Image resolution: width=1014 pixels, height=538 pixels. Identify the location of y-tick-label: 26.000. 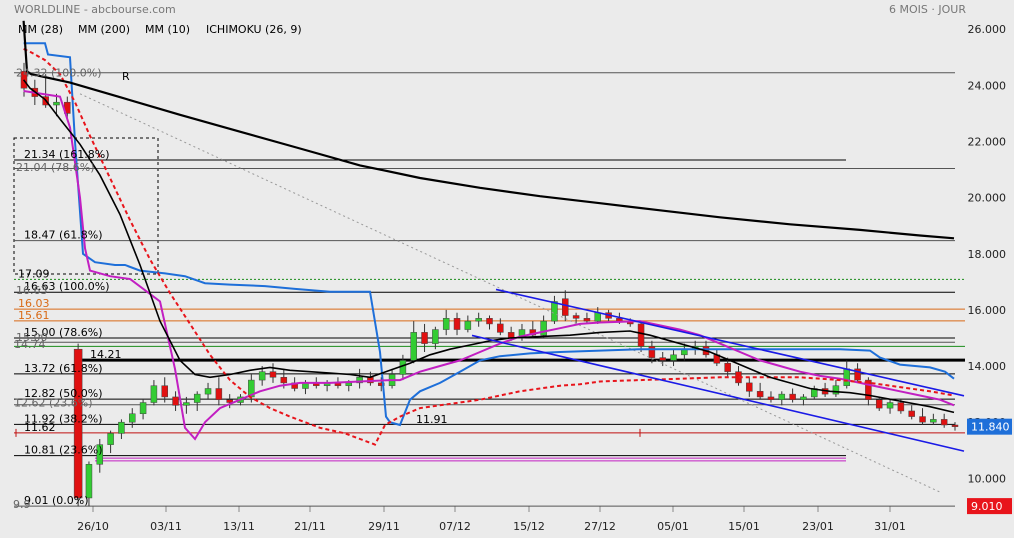
(987, 29).